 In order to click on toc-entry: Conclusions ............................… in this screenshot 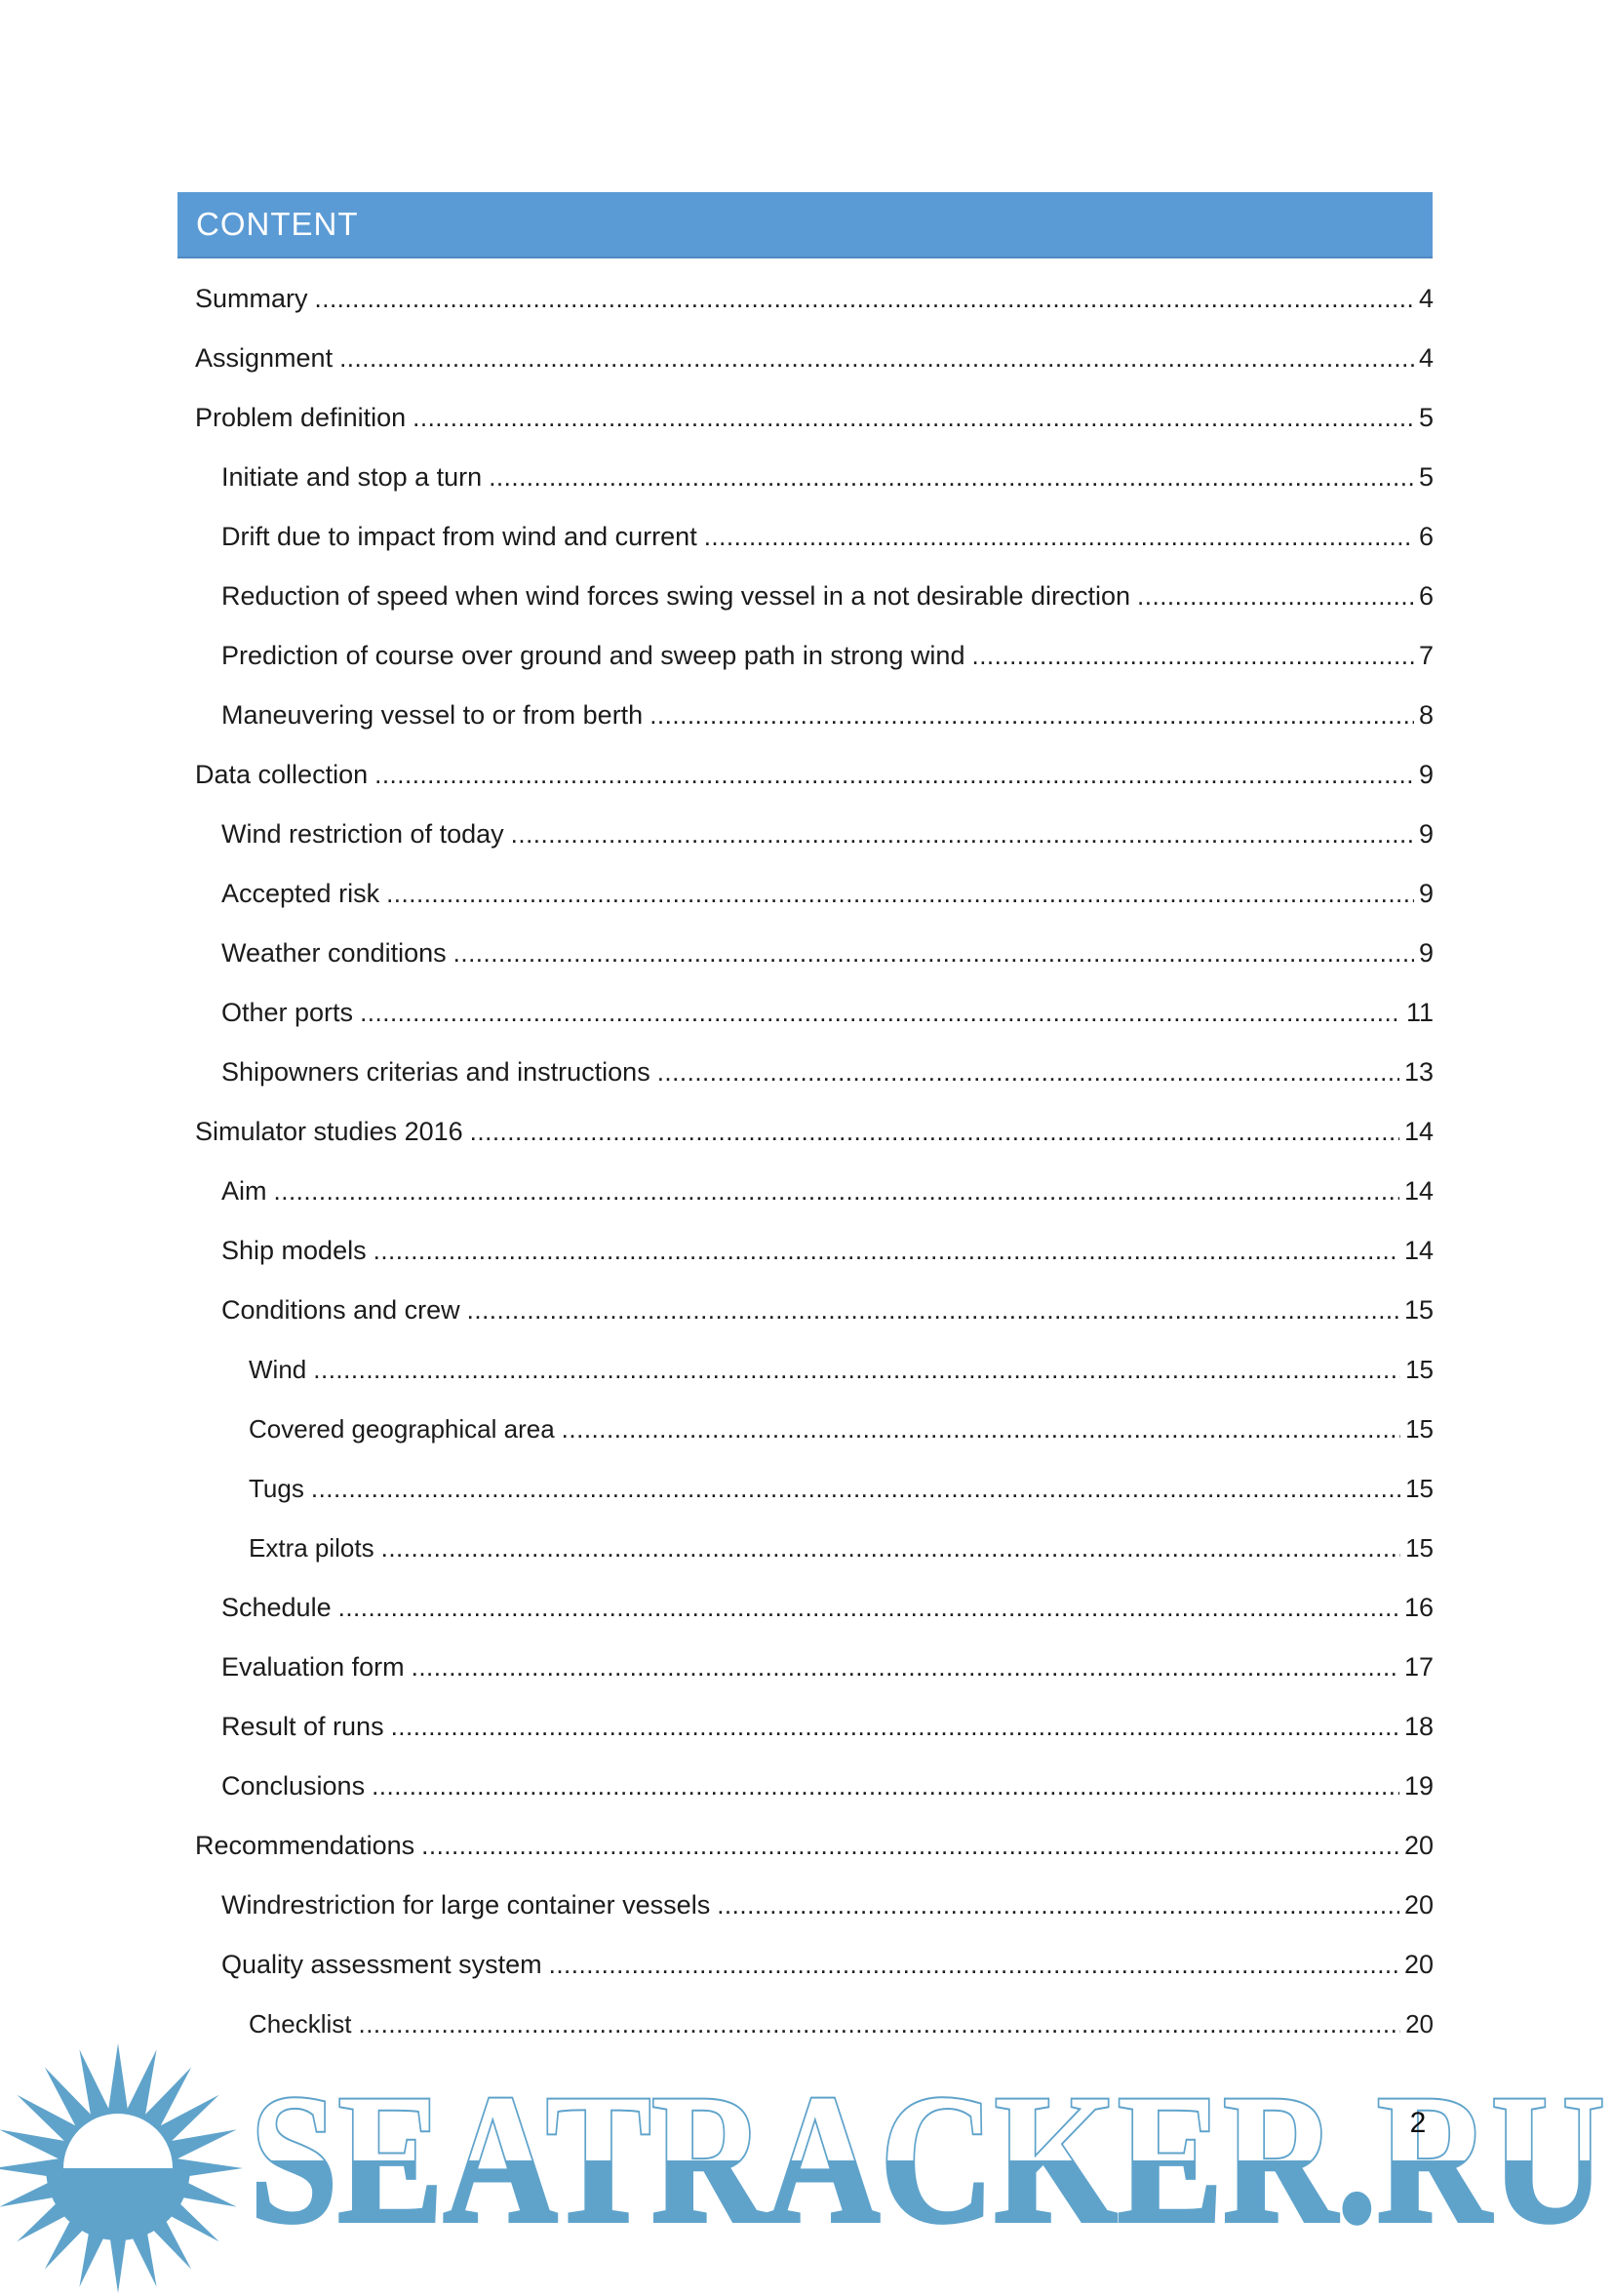, I will do `click(815, 1786)`.